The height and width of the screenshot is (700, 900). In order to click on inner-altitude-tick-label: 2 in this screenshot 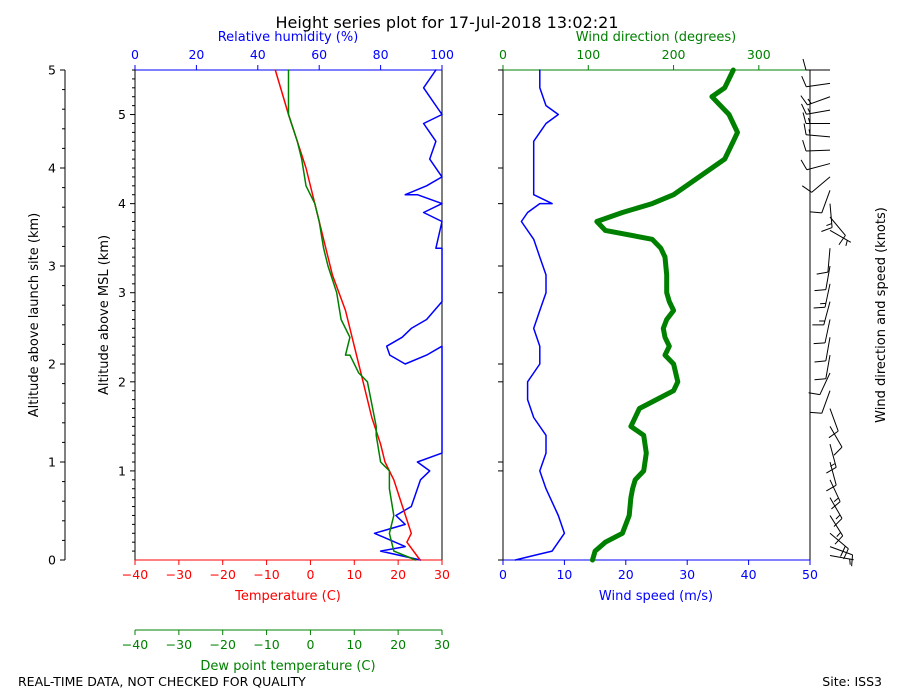, I will do `click(122, 381)`.